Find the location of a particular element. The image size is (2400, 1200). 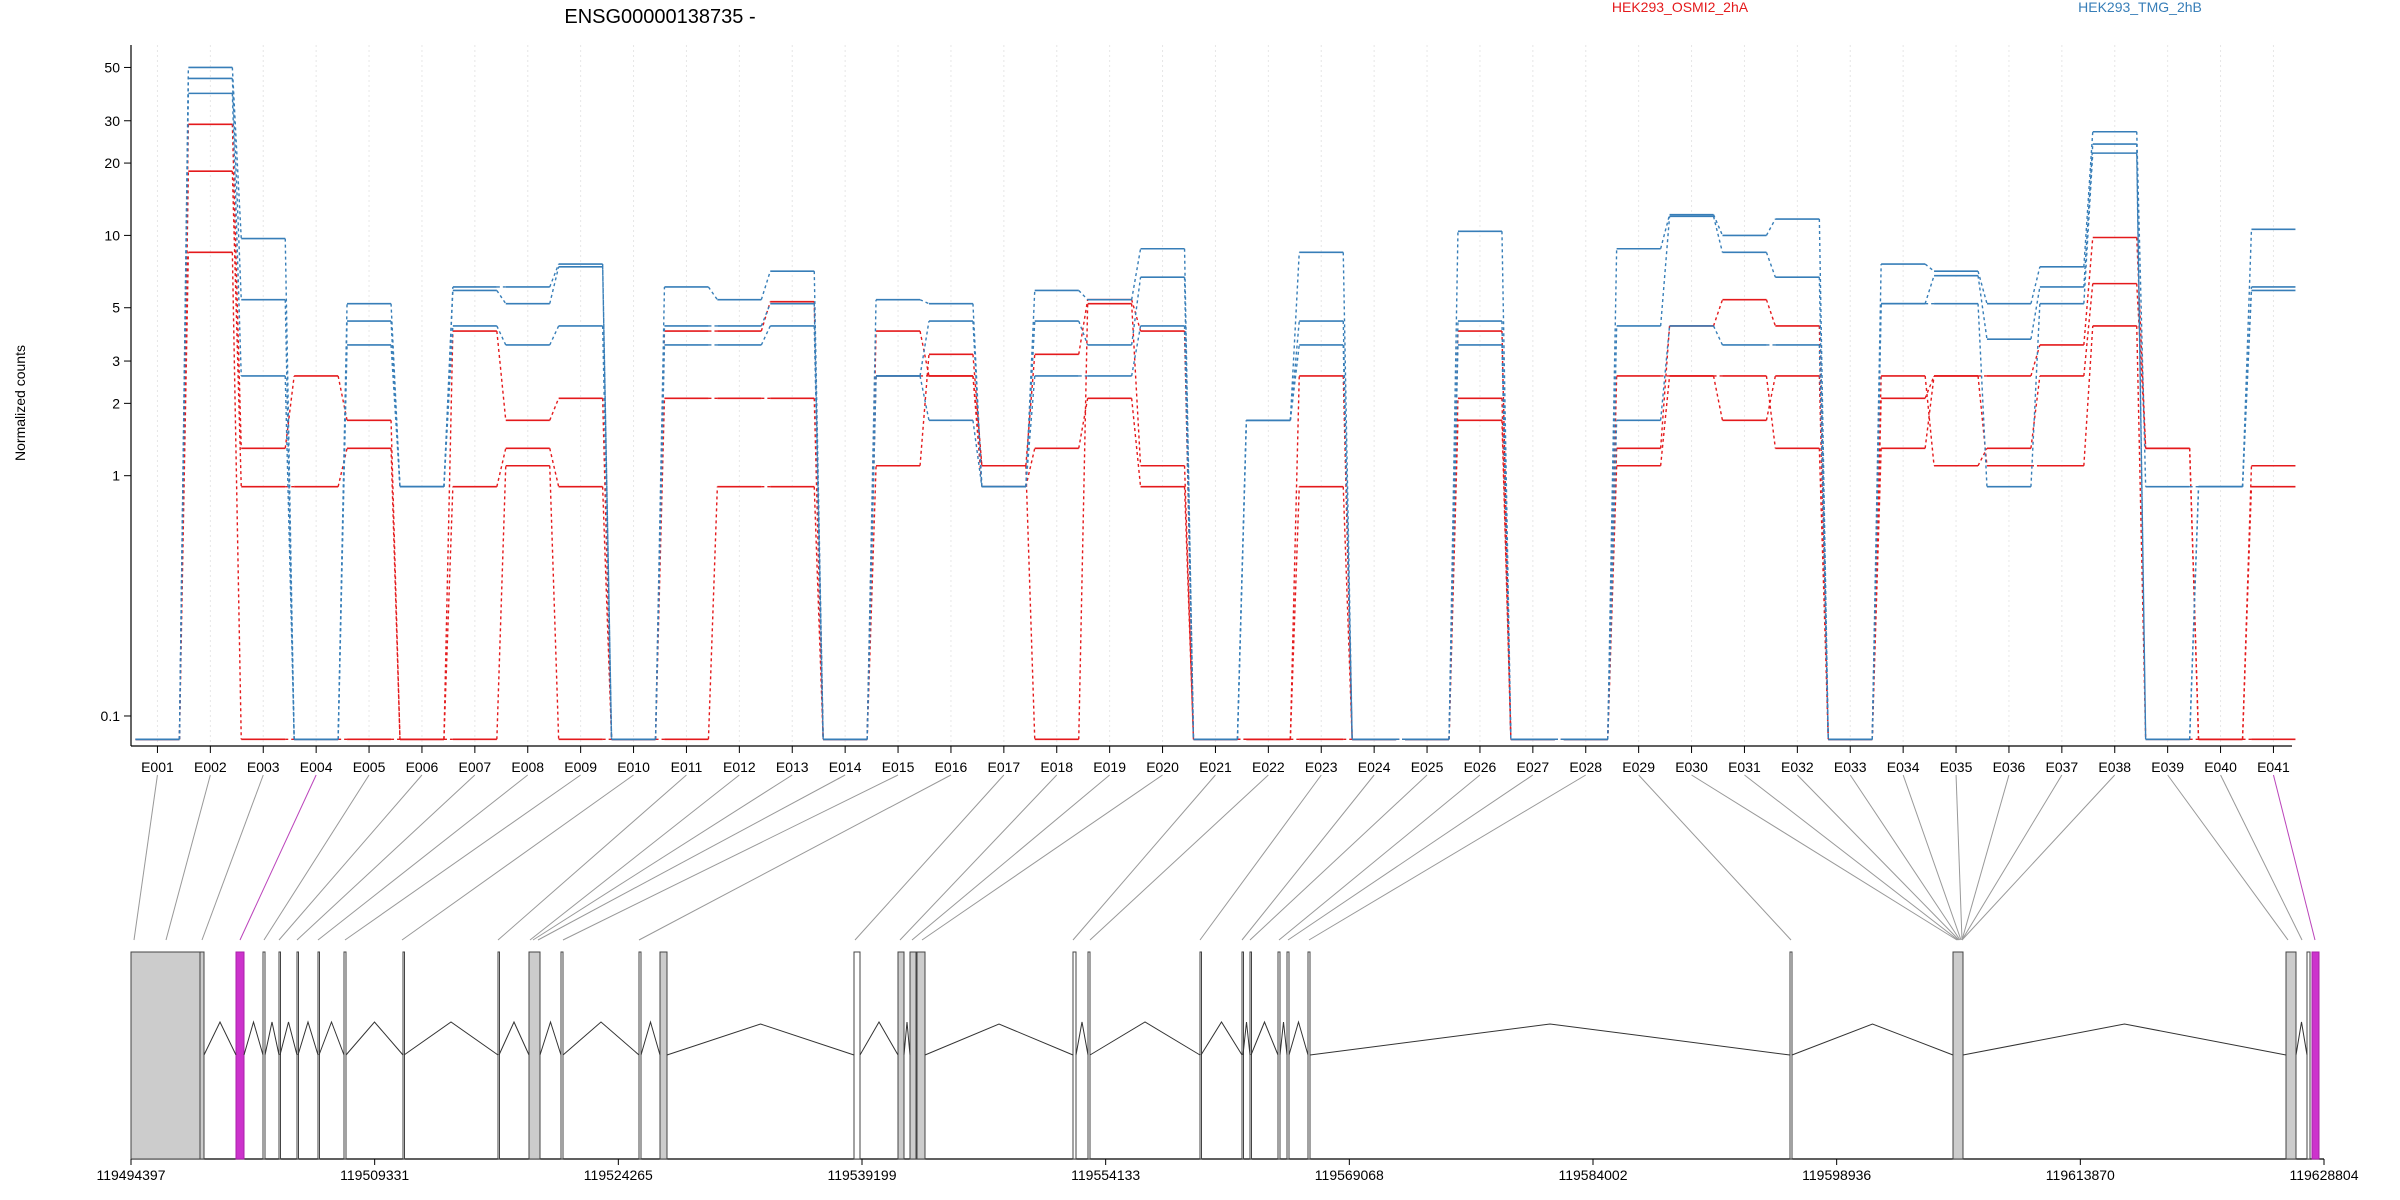

genomic-tick-label: 119554133 is located at coordinates (1105, 1175).